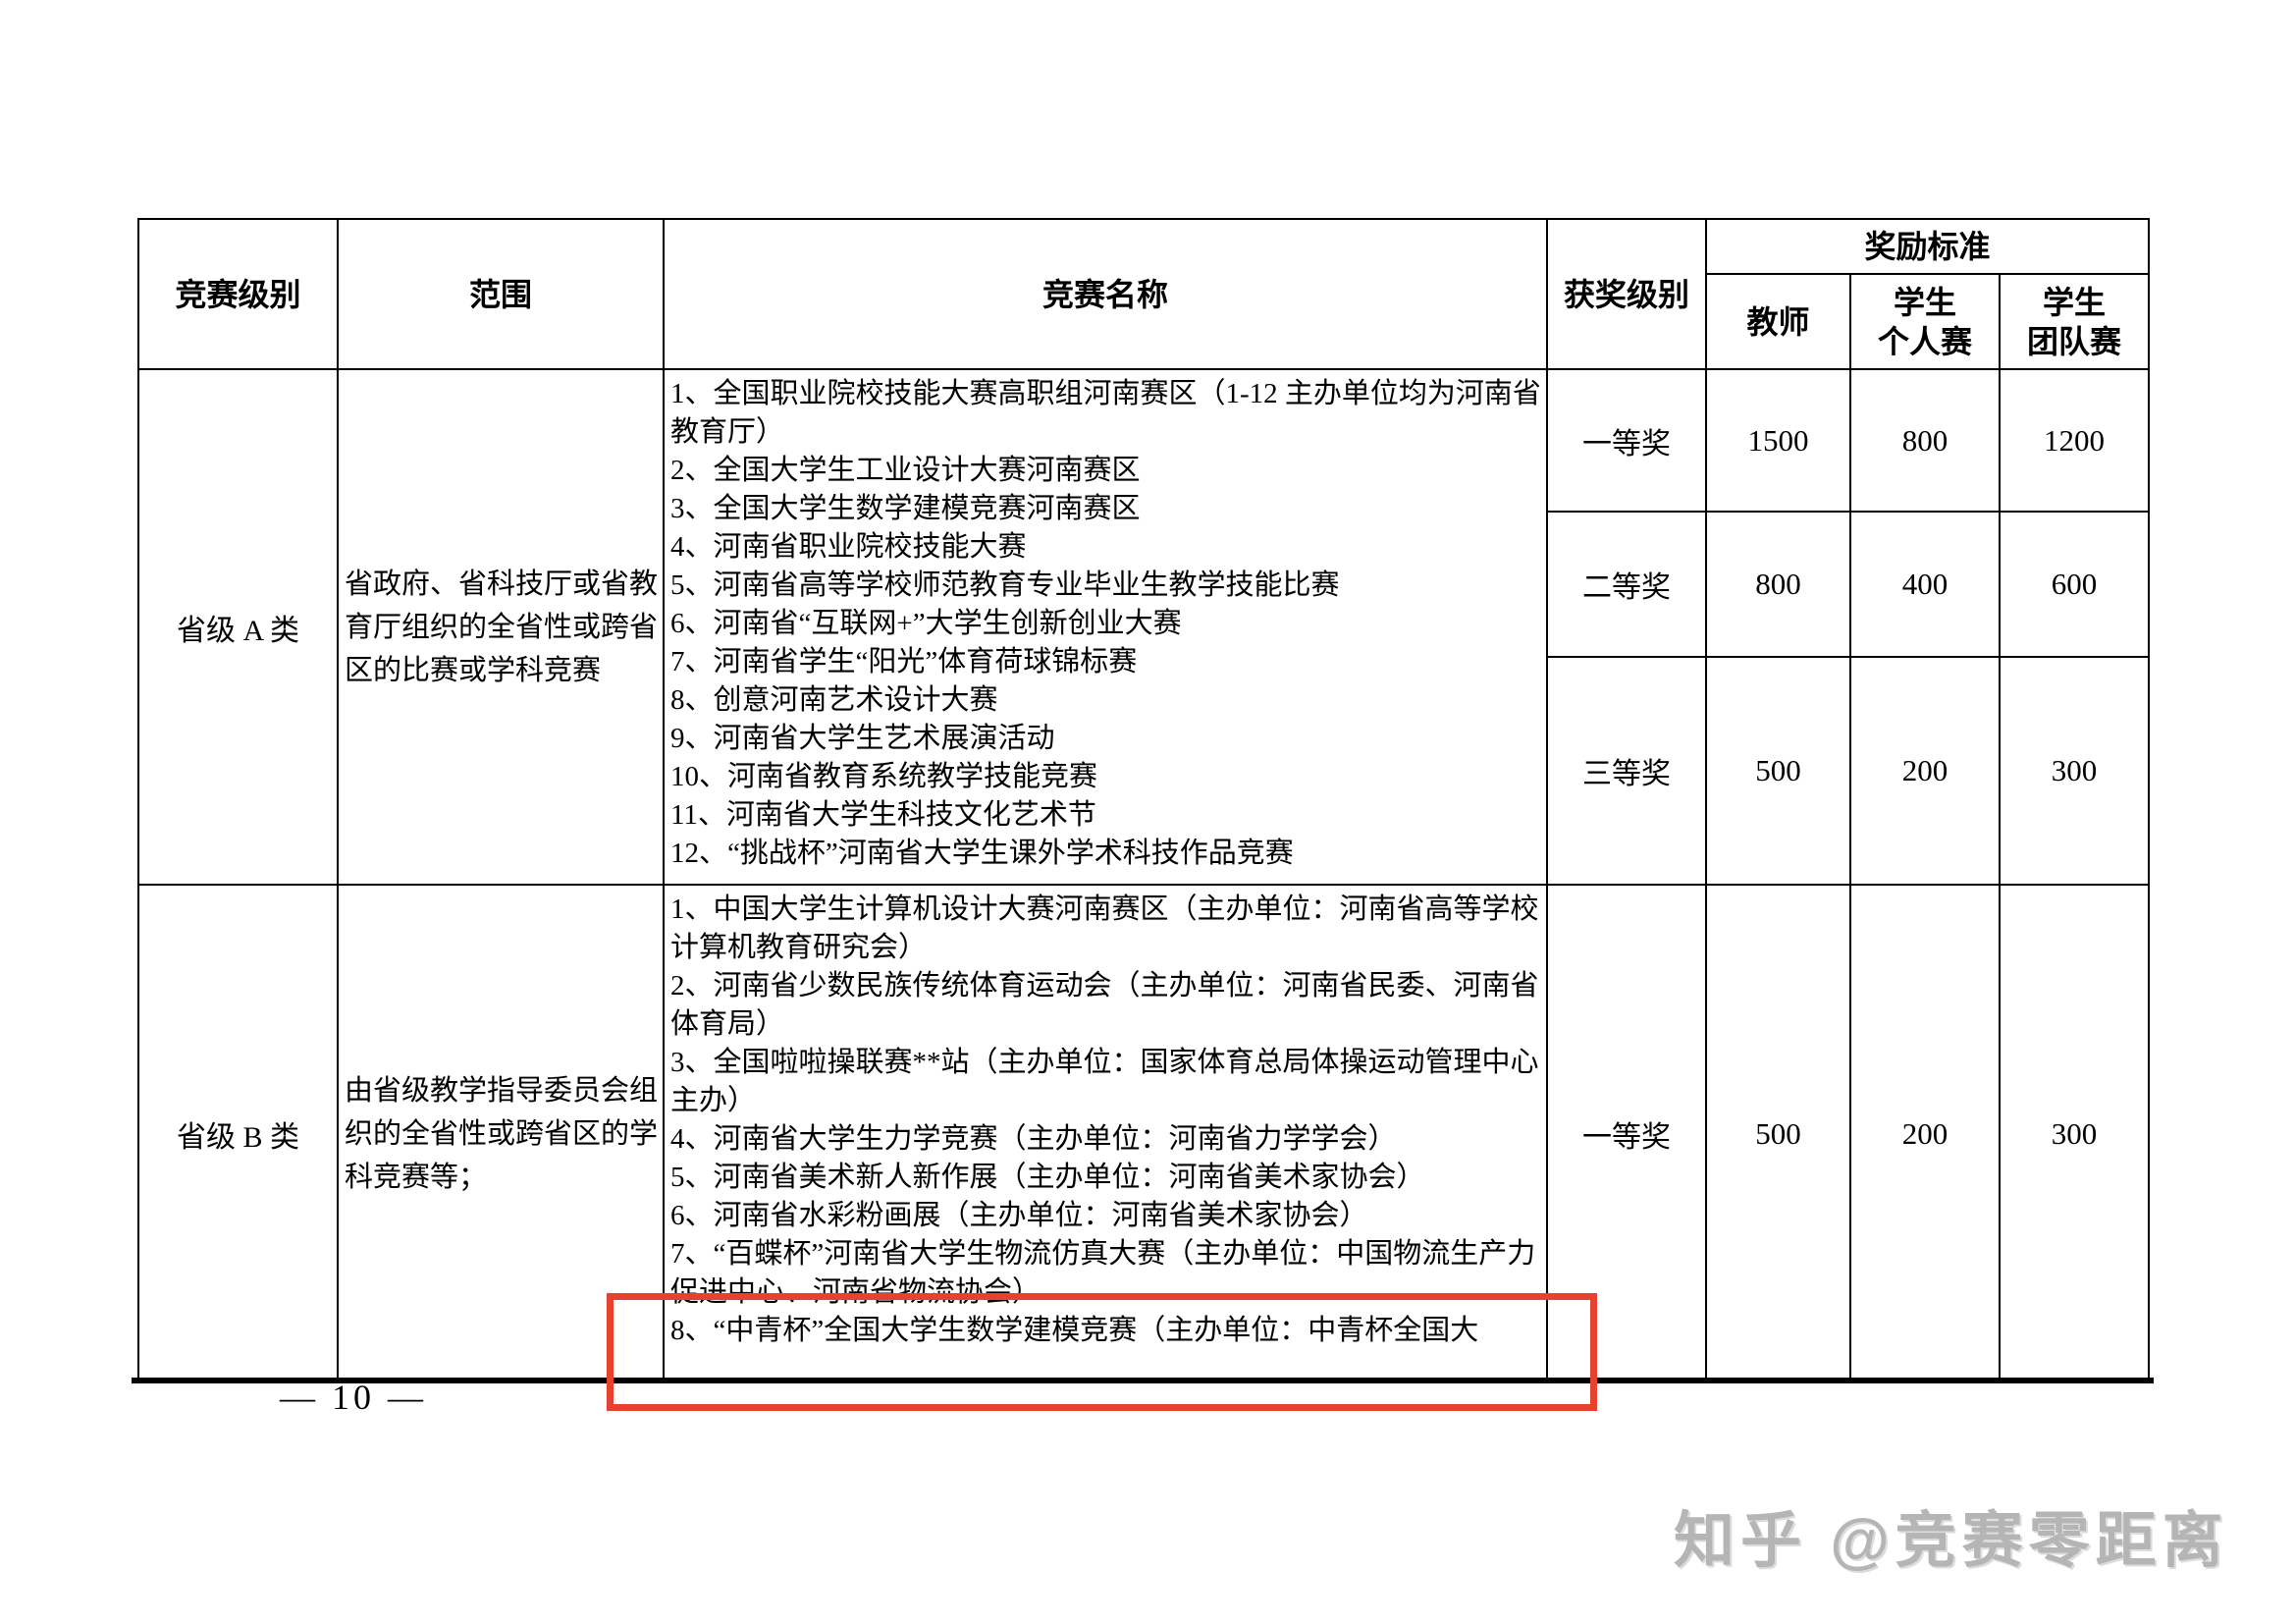 This screenshot has width=2296, height=1624. I want to click on competition-item: 2、河南省少数民族传统体育运动会（主办单位：河南省民委、河南省体育局）, so click(1104, 1005).